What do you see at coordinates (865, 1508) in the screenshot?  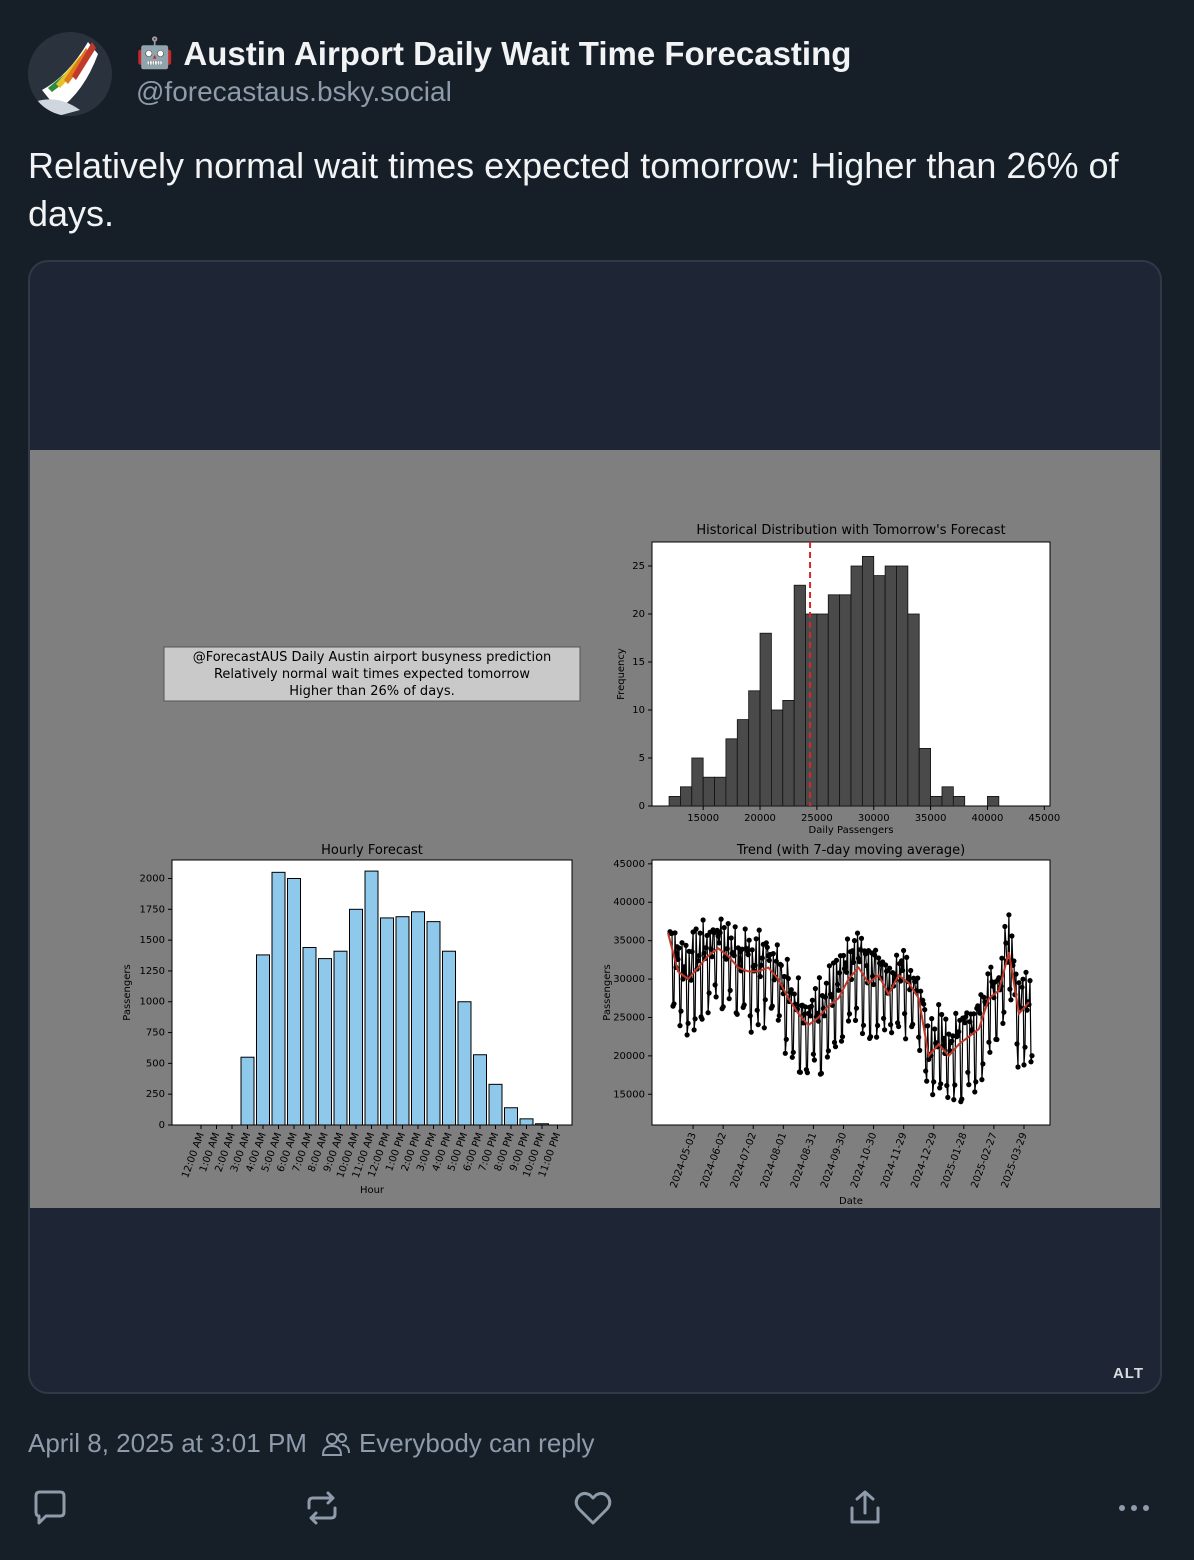 I see `share-button` at bounding box center [865, 1508].